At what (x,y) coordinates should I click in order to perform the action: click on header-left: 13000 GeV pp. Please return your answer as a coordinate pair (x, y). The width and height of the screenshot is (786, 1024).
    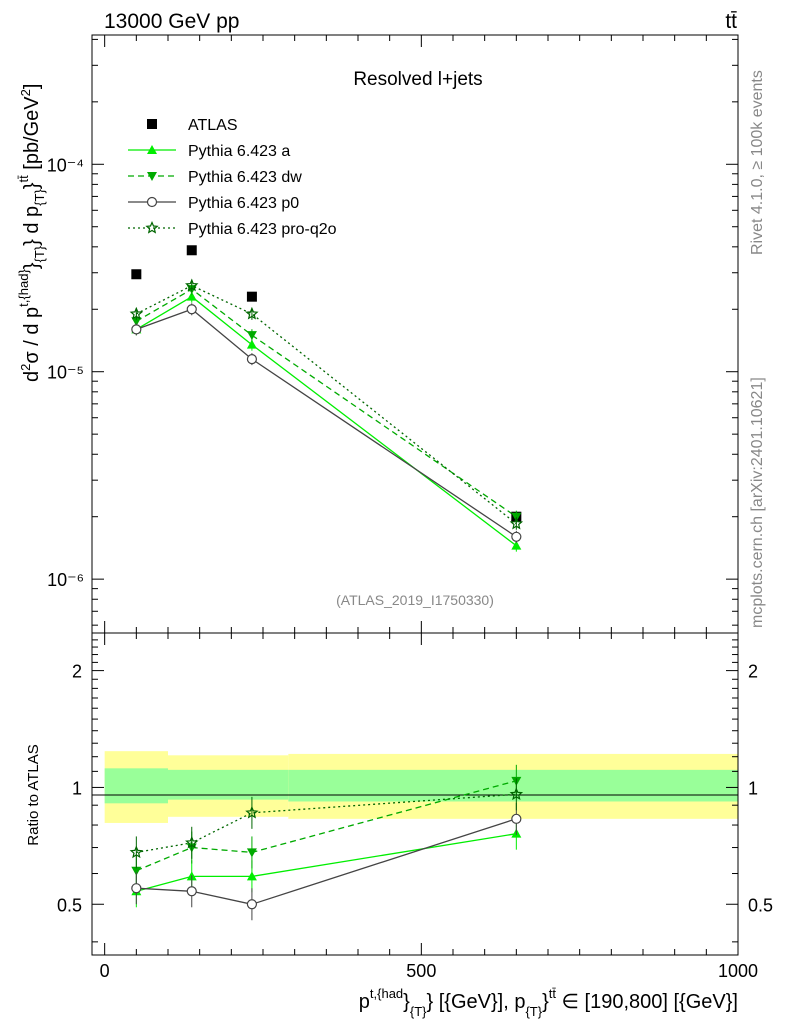
    Looking at the image, I should click on (171, 21).